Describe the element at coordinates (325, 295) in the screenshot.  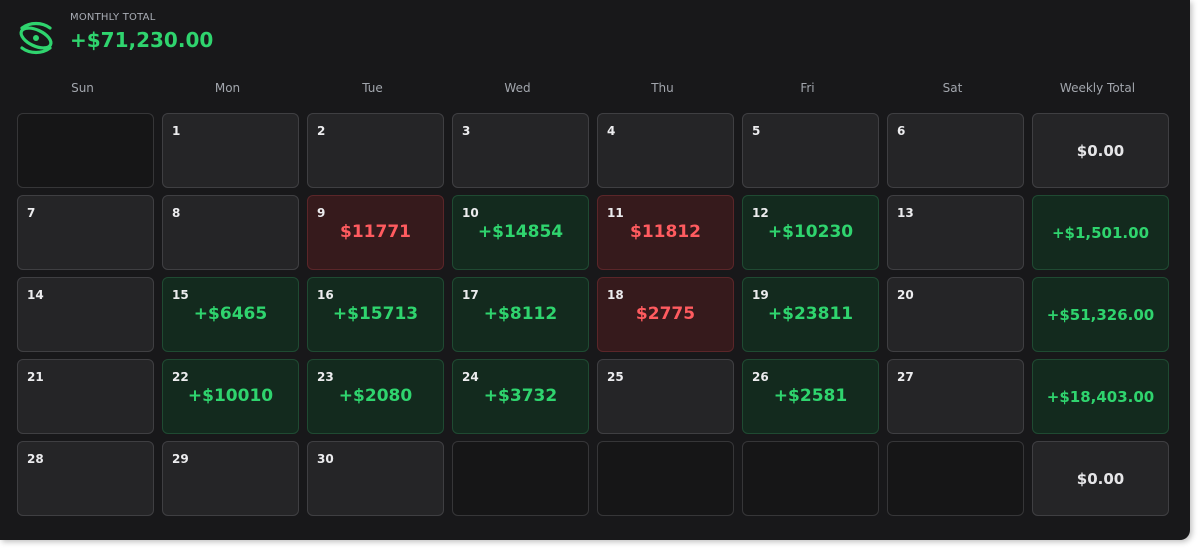
I see `day-number: 16` at that location.